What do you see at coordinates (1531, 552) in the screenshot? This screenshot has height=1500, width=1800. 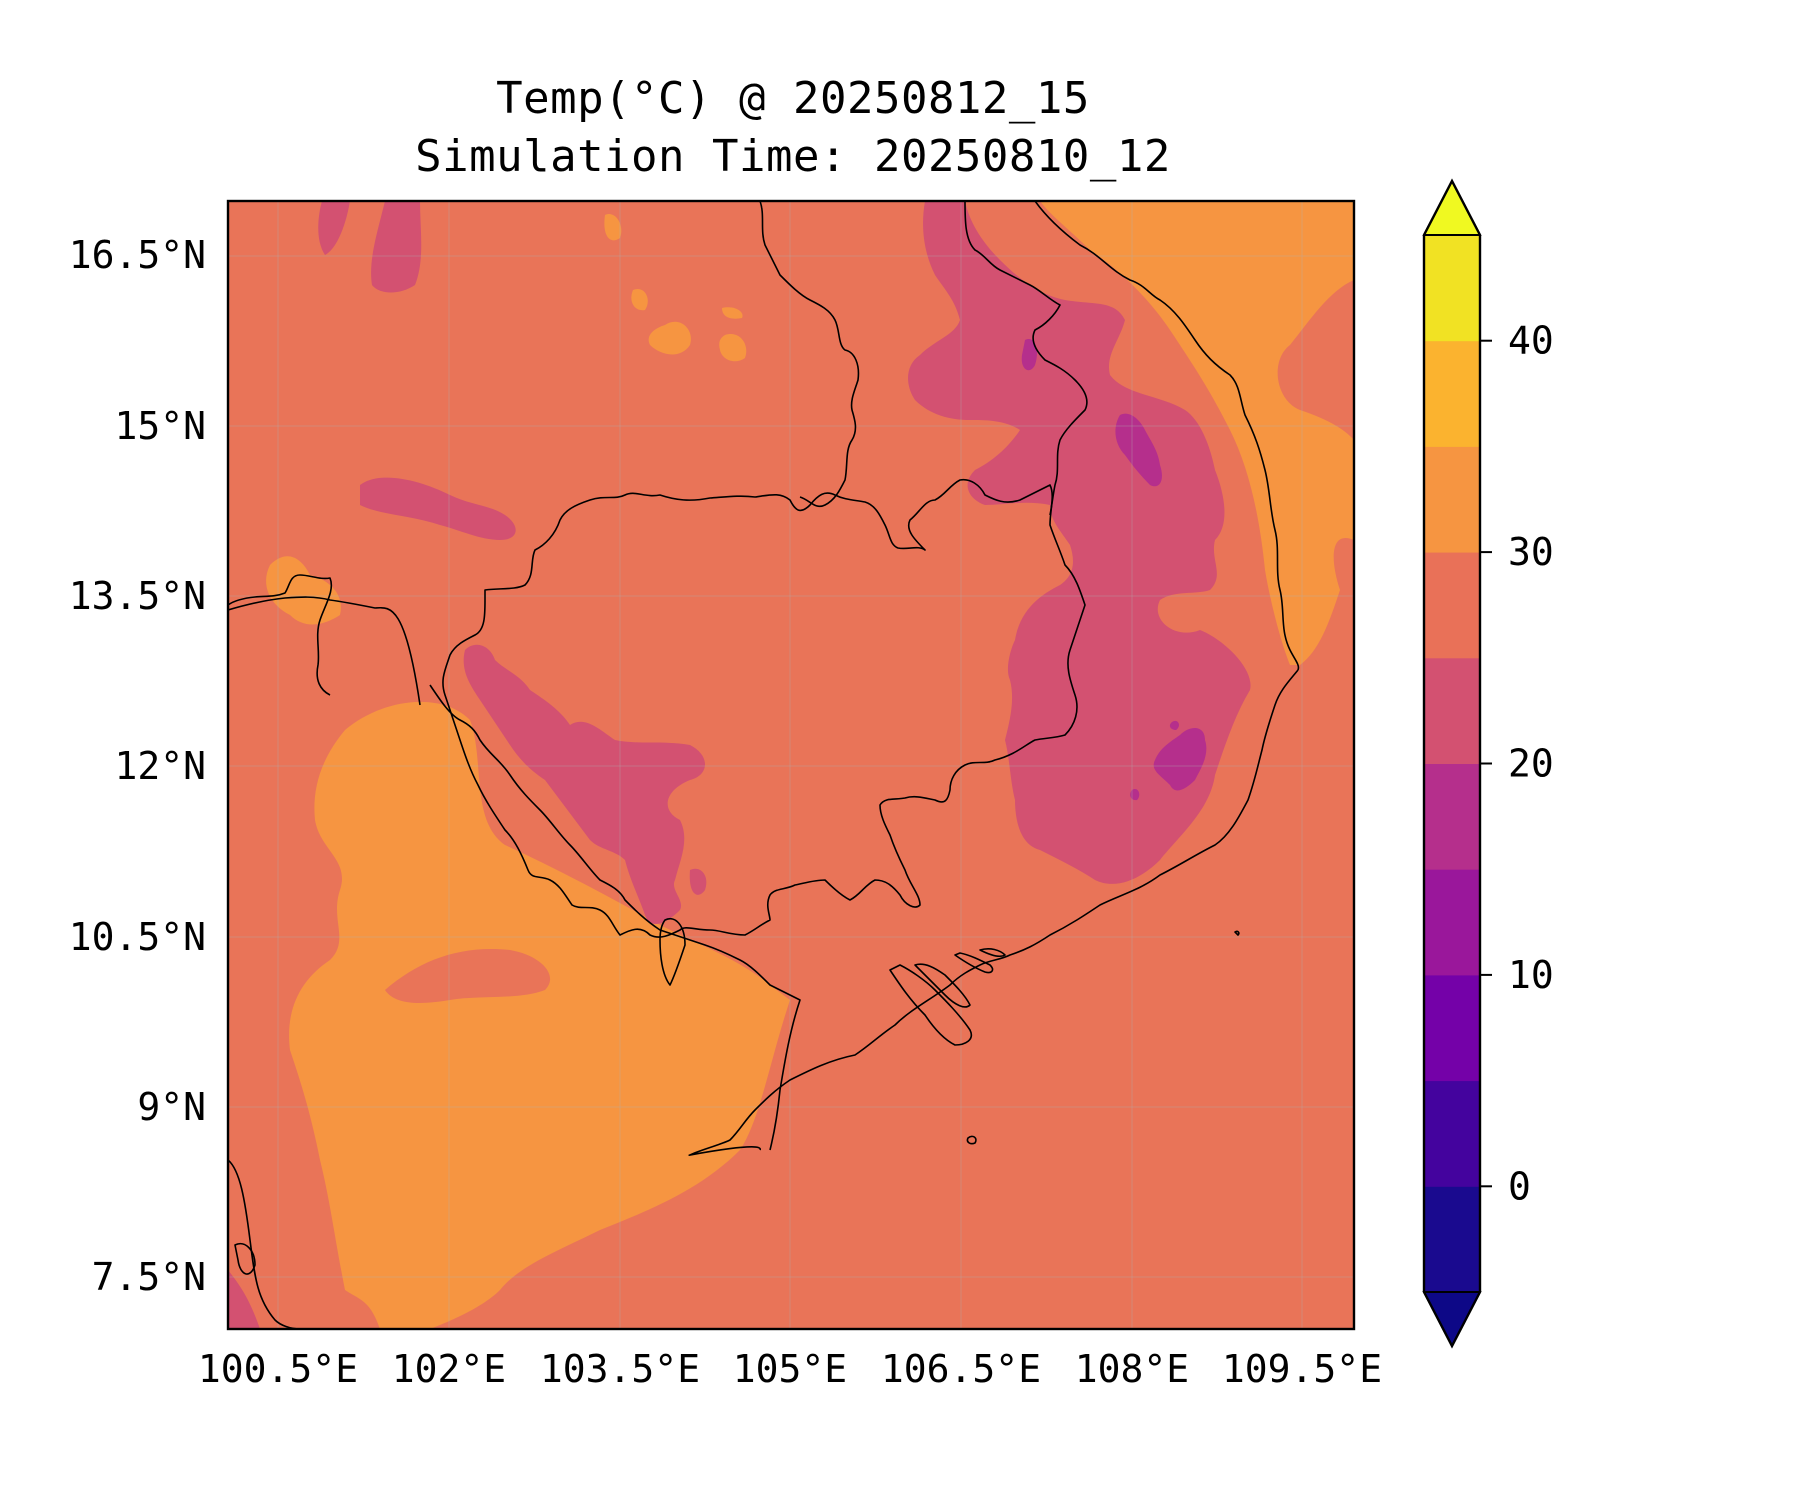 I see `colorbar-tick-label: 30` at bounding box center [1531, 552].